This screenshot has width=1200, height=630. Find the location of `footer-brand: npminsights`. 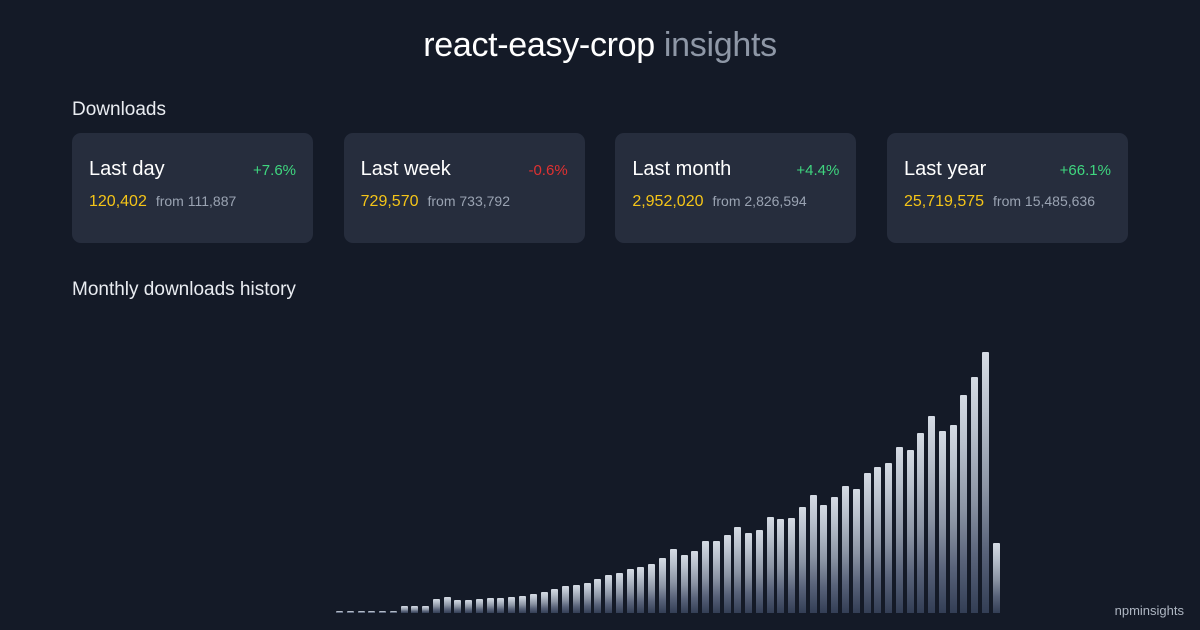

footer-brand: npminsights is located at coordinates (1149, 610).